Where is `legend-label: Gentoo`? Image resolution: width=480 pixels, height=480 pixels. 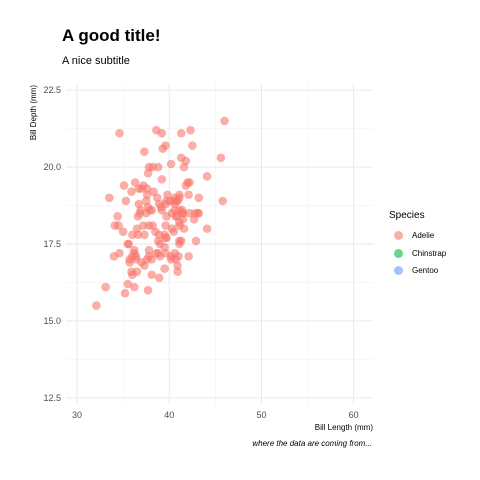
legend-label: Gentoo is located at coordinates (425, 271).